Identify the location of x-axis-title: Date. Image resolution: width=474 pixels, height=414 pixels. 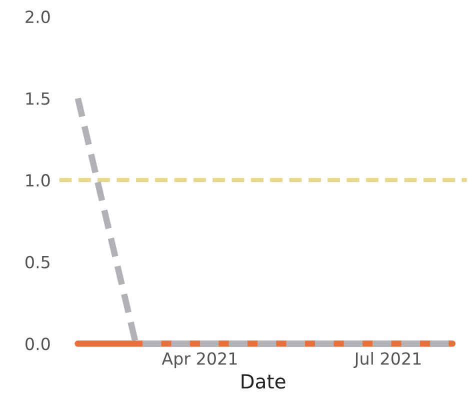
(264, 381).